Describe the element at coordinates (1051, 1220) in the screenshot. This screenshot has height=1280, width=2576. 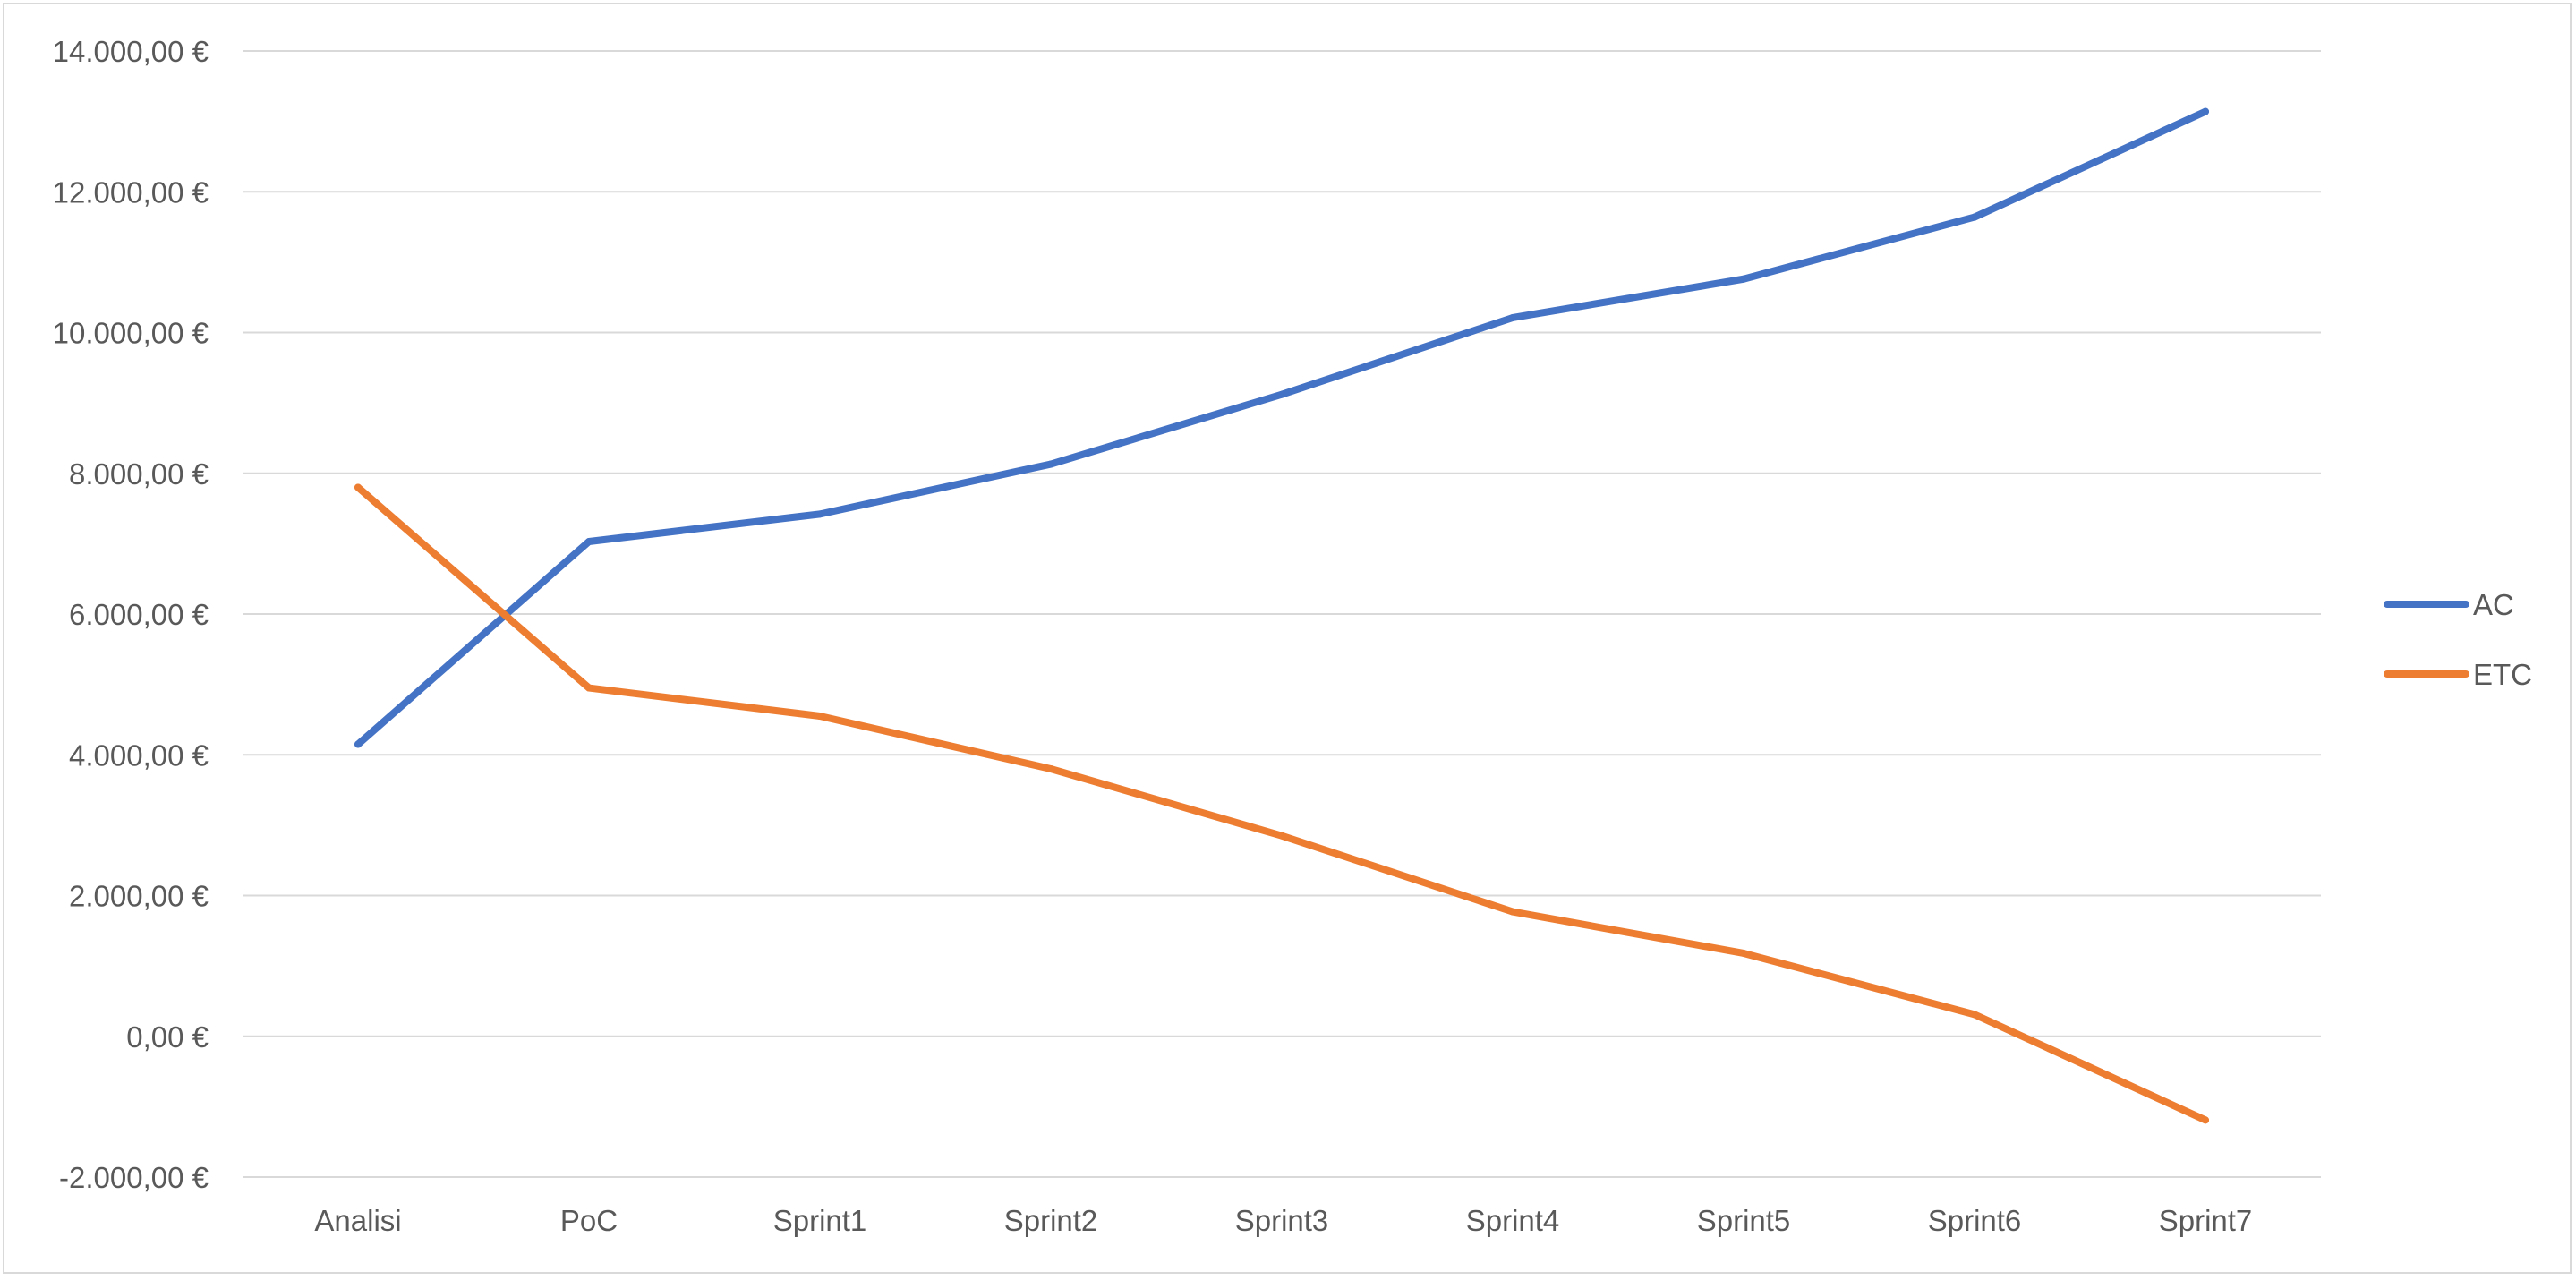
I see `x-tick-label: Sprint2` at that location.